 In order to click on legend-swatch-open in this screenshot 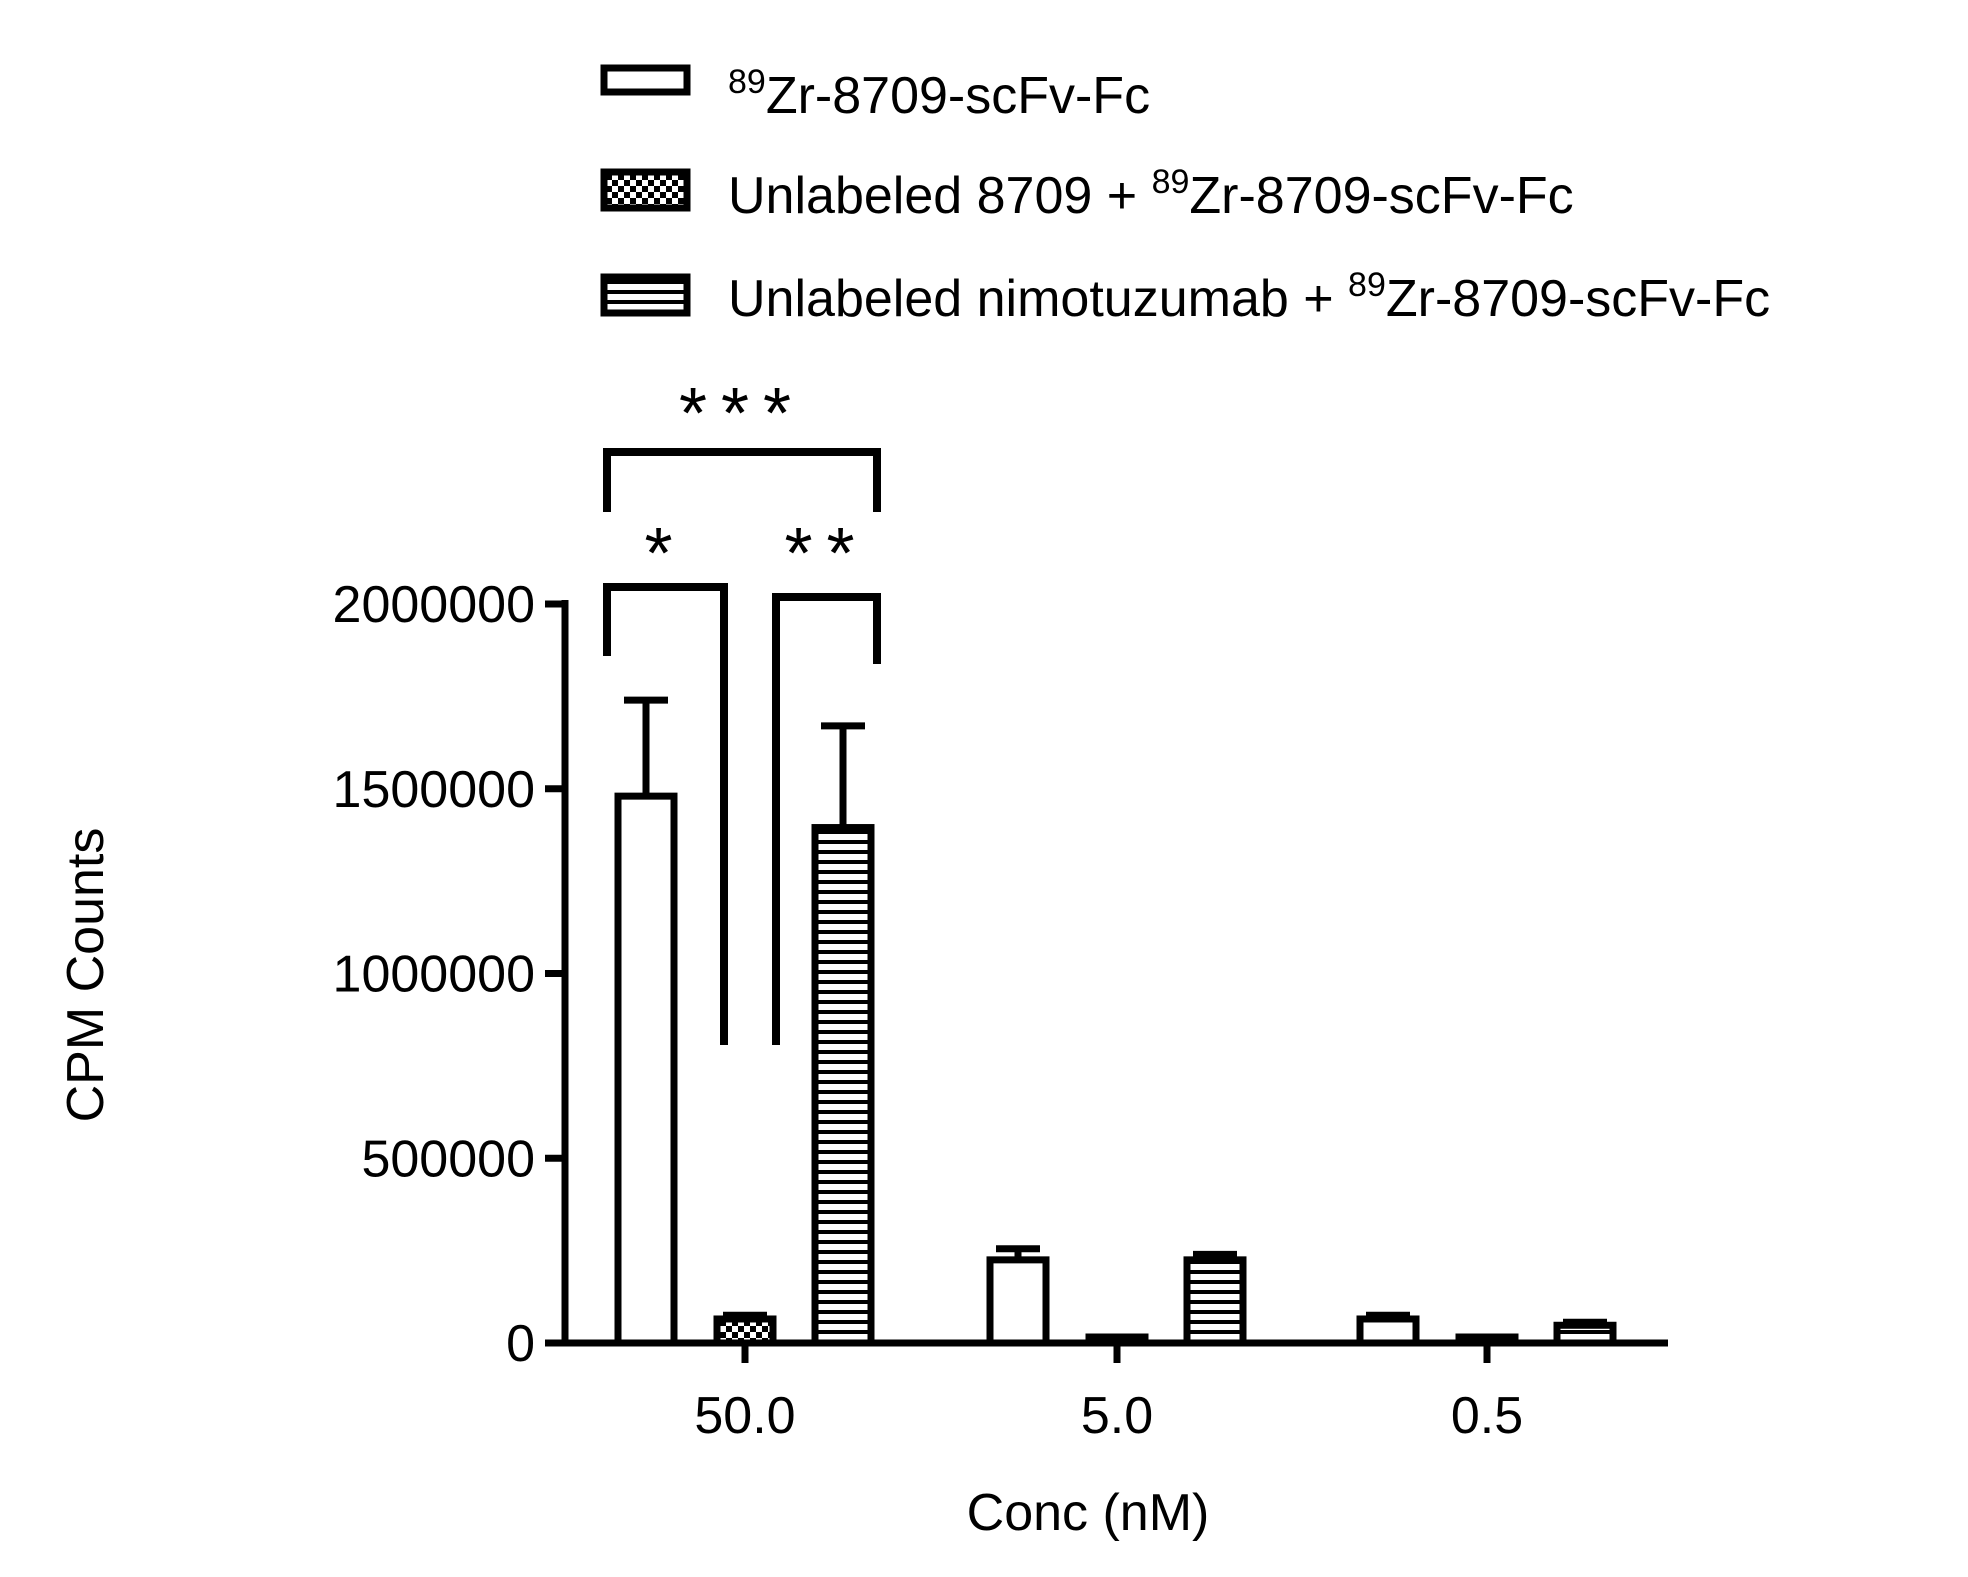, I will do `click(645, 80)`.